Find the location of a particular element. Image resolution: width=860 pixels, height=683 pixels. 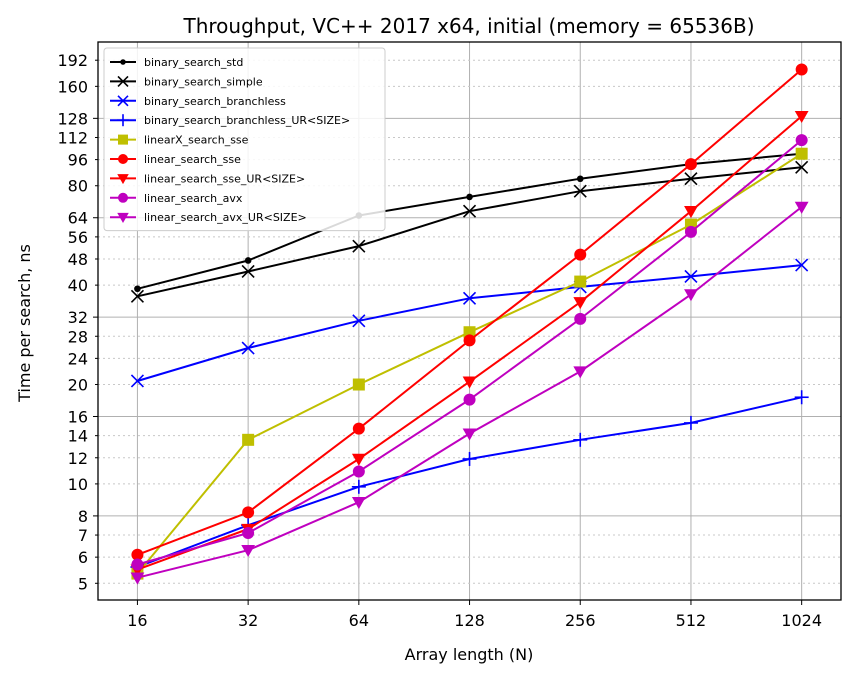

legend-label: binary_search_simple is located at coordinates (203, 81).